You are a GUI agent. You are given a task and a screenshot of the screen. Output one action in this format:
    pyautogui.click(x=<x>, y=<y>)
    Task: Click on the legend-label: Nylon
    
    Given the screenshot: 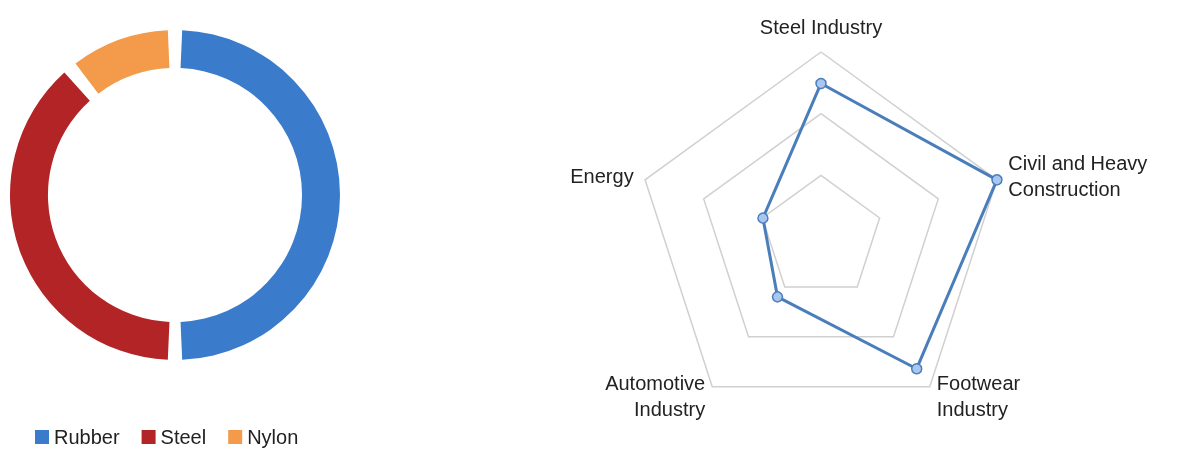 What is the action you would take?
    pyautogui.click(x=273, y=437)
    